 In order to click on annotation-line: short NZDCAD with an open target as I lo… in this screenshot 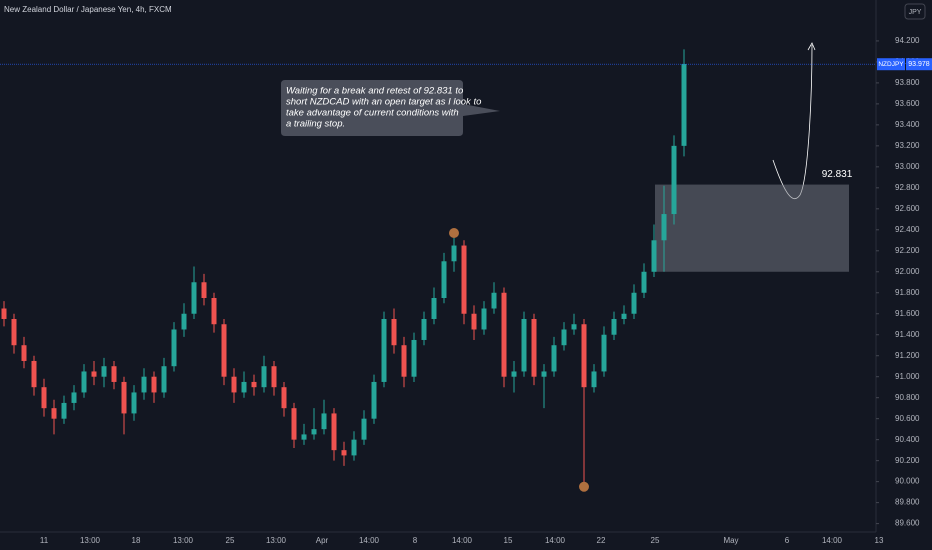, I will do `click(383, 102)`.